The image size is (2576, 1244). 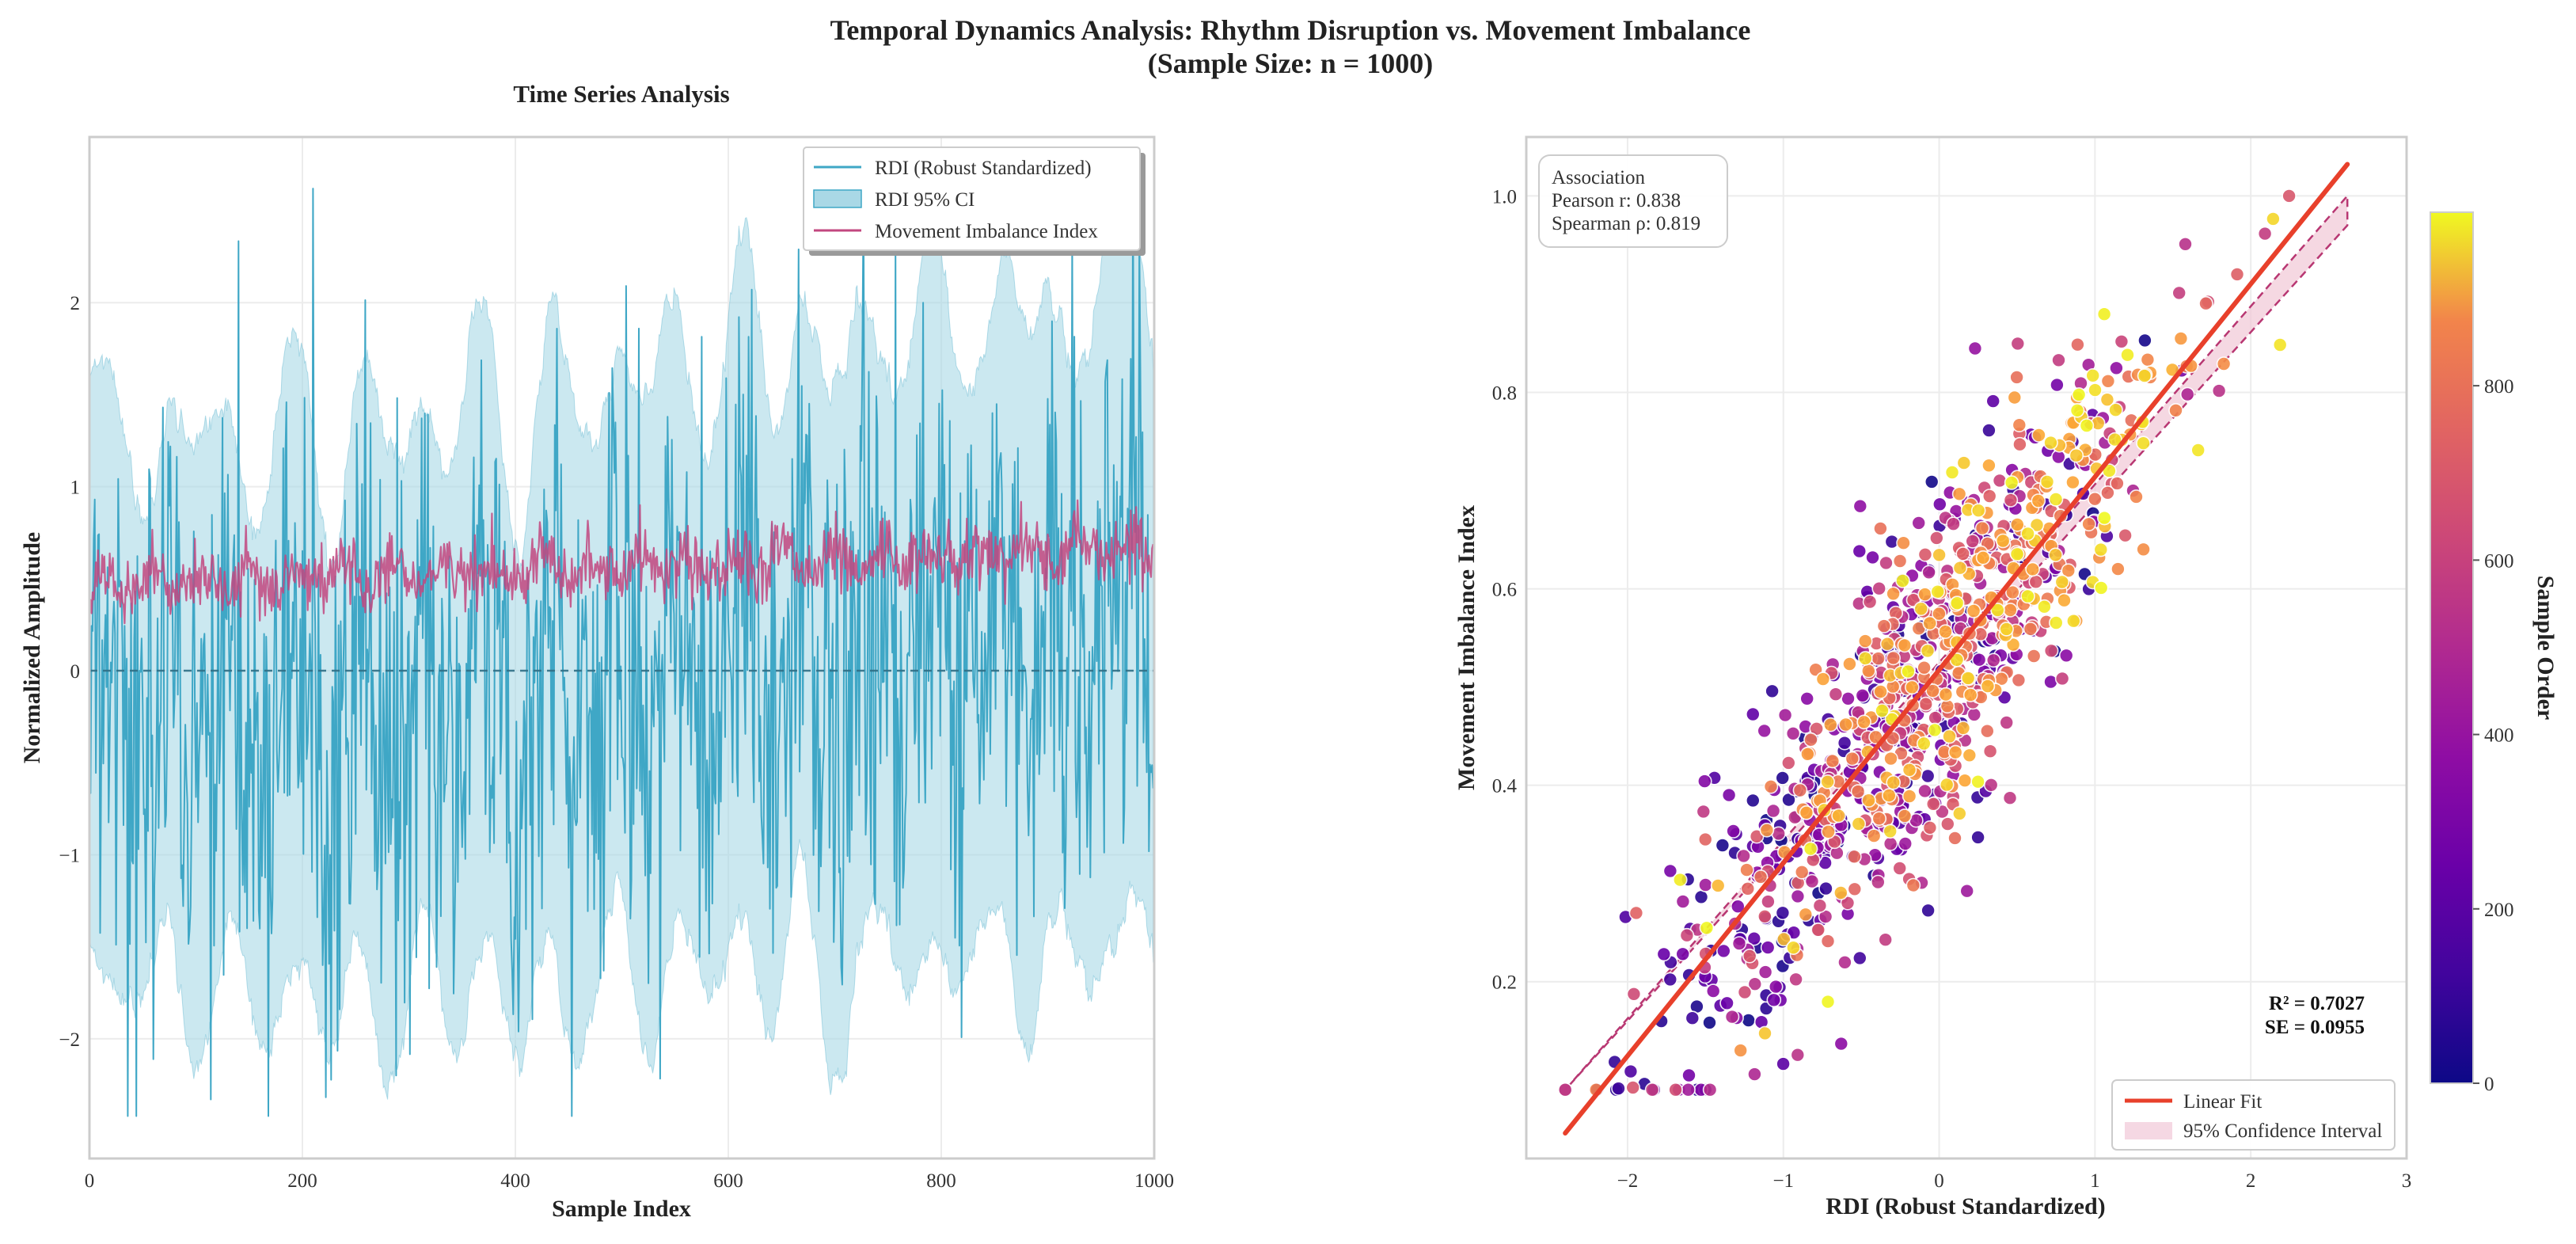 I want to click on x-tick-label: 1, so click(x=2095, y=1181).